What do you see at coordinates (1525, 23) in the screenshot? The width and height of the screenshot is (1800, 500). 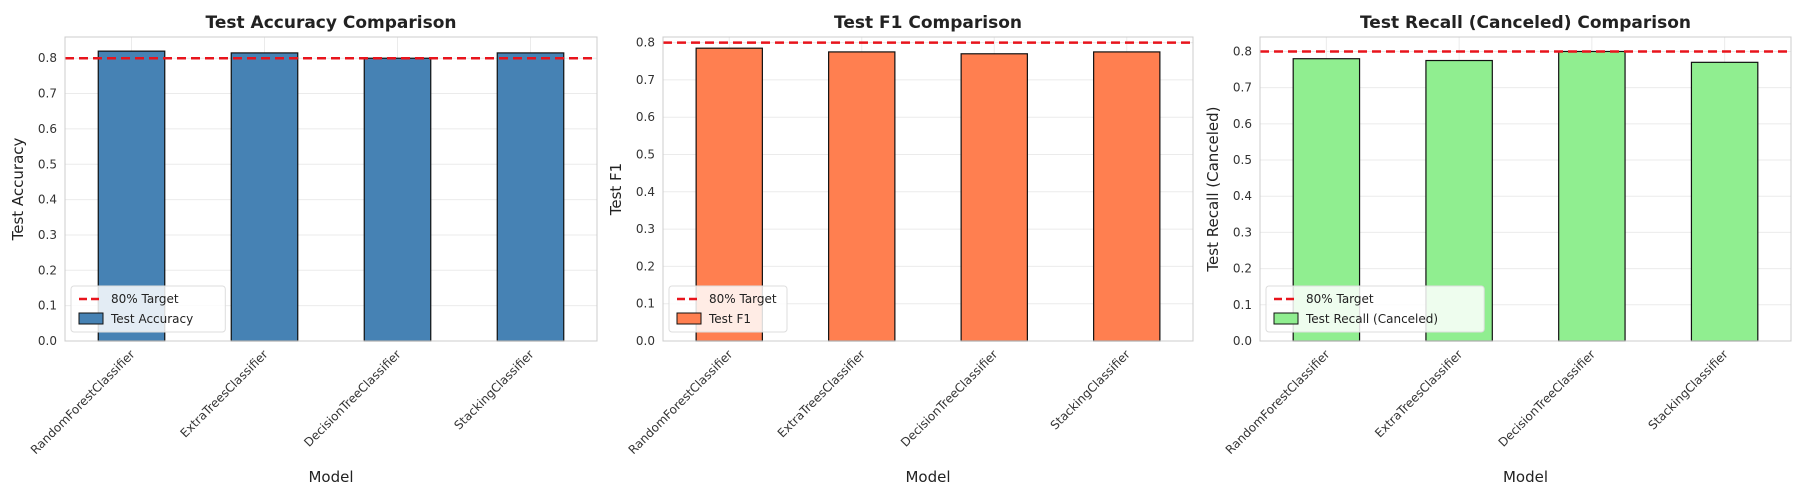 I see `chart-title: Test Recall (Canceled) Comparison` at bounding box center [1525, 23].